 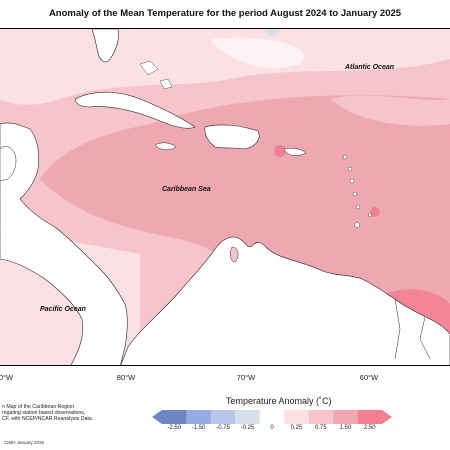 What do you see at coordinates (295, 151) in the screenshot?
I see `puerto-rico-land` at bounding box center [295, 151].